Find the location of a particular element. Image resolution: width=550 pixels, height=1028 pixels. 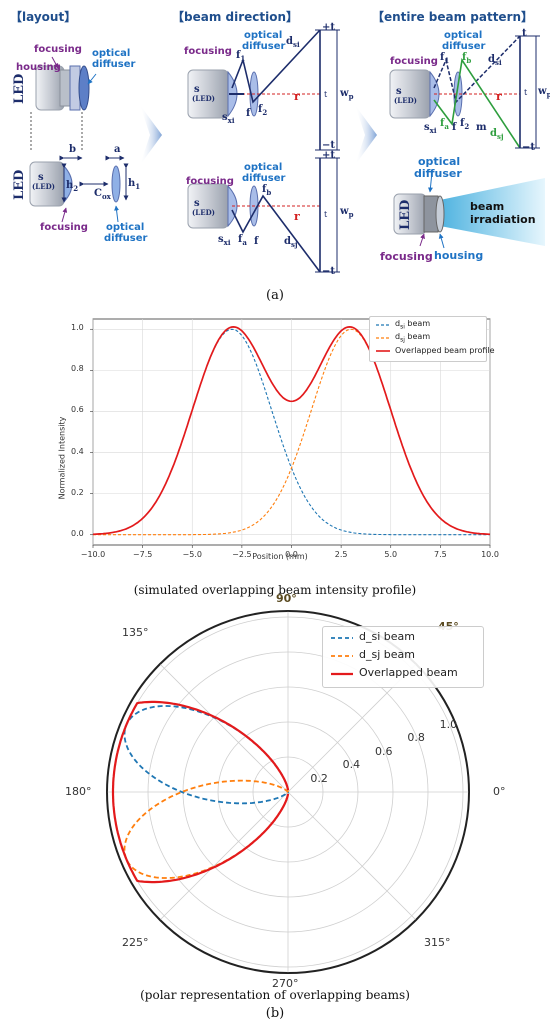

polar-radial-label: 0.2 is located at coordinates (319, 778).